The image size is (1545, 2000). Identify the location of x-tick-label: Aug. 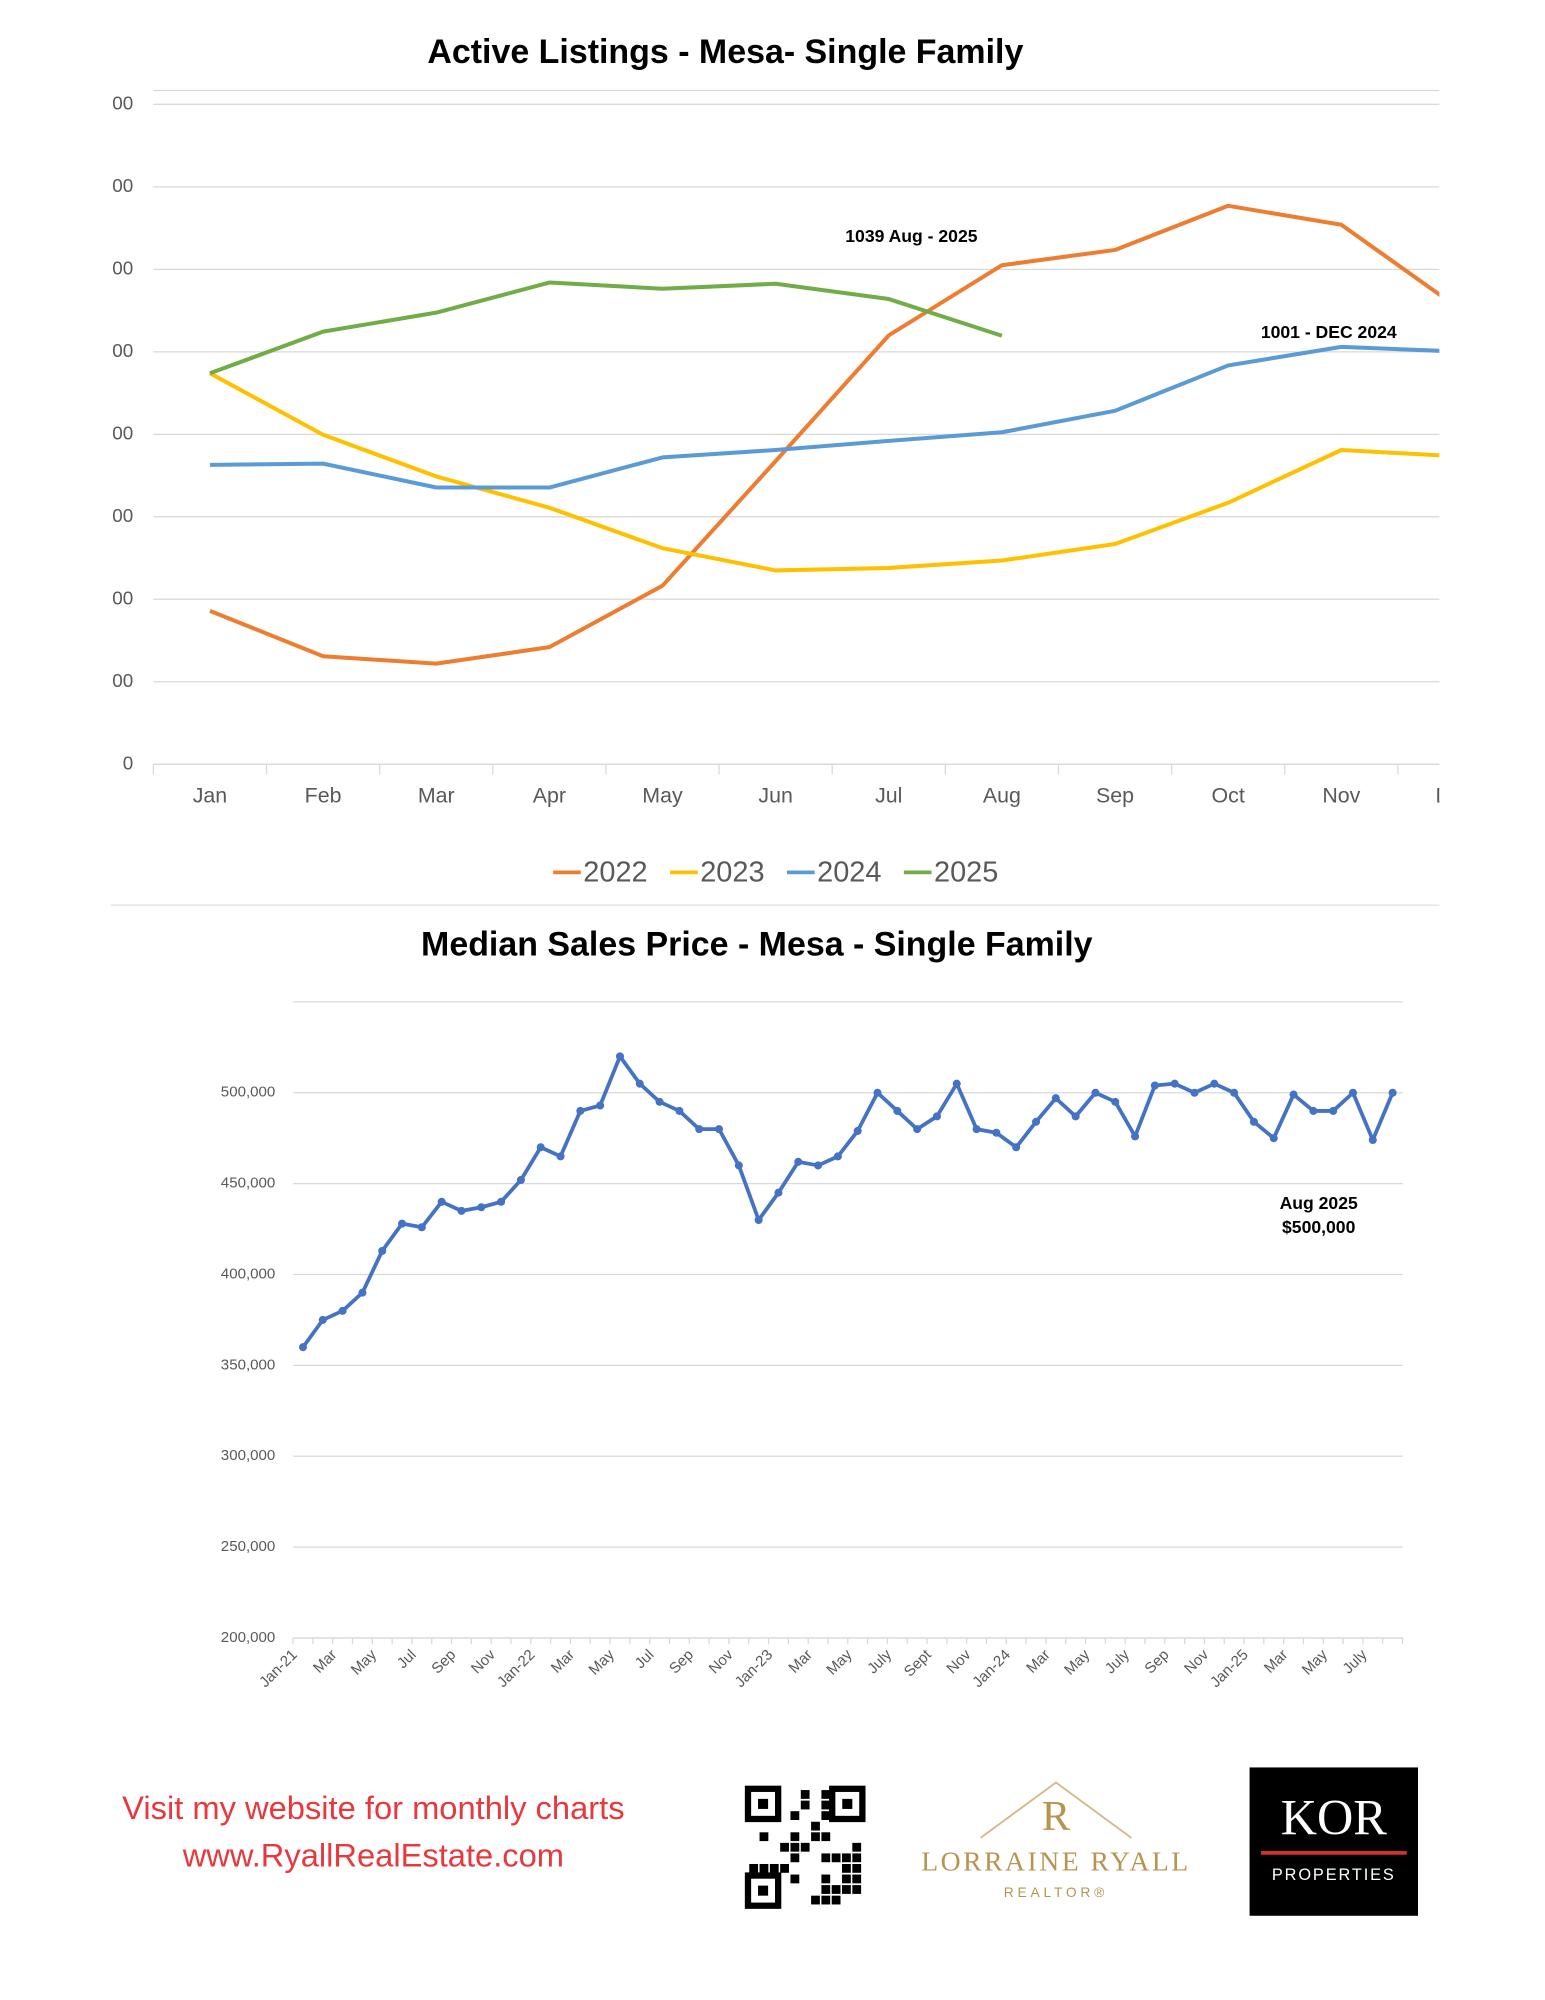
(1002, 796).